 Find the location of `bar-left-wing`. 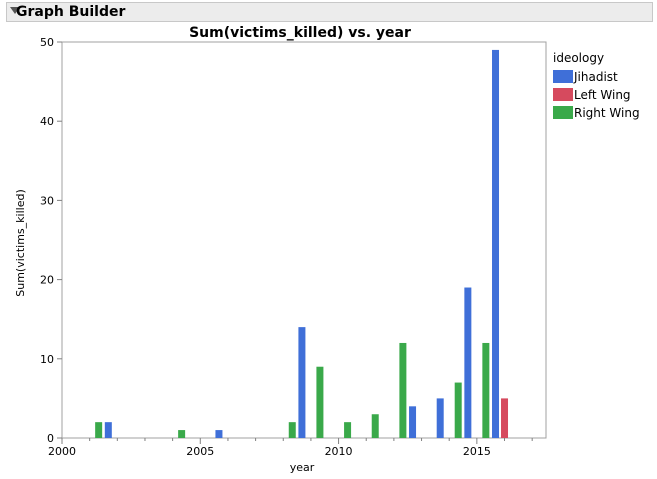

bar-left-wing is located at coordinates (505, 418).